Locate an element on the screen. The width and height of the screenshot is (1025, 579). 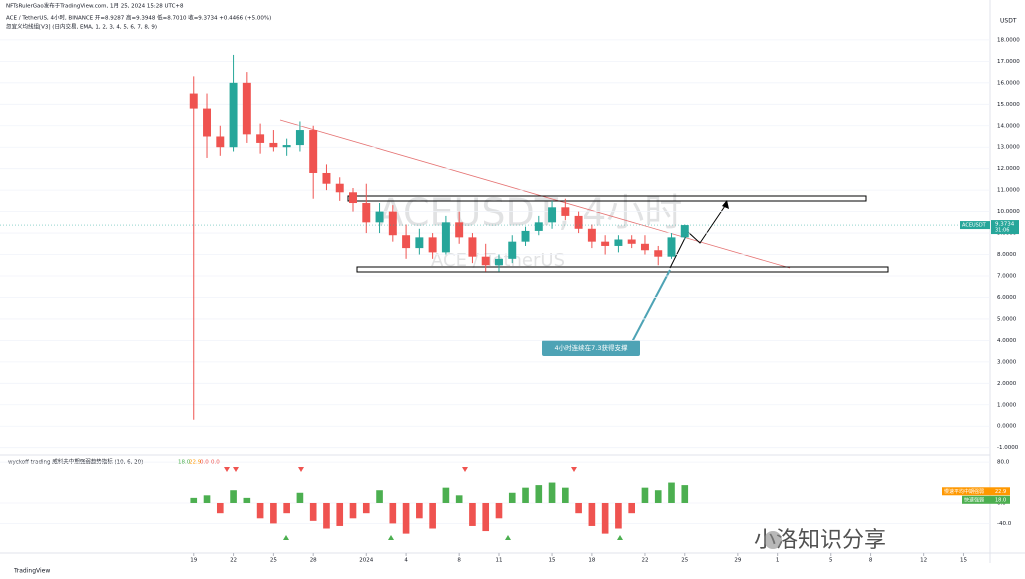
indicator-readout: 22.9 is located at coordinates (195, 463).